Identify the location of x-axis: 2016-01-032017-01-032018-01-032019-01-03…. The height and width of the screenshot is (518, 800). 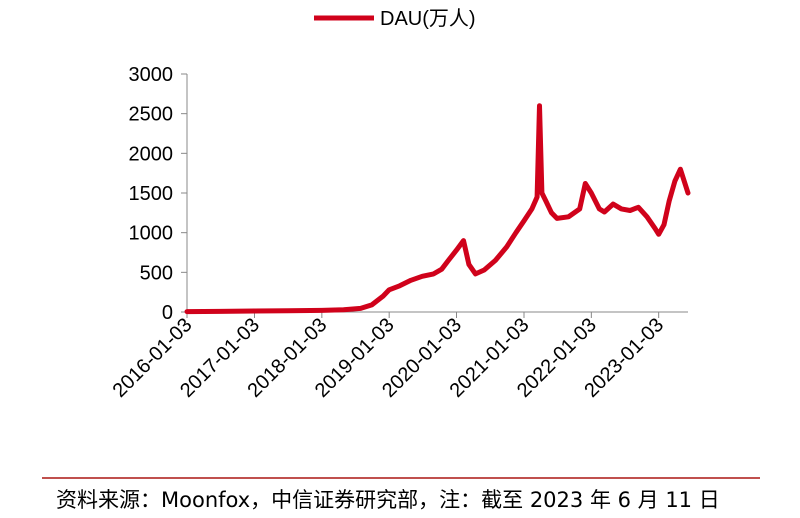
(398, 356).